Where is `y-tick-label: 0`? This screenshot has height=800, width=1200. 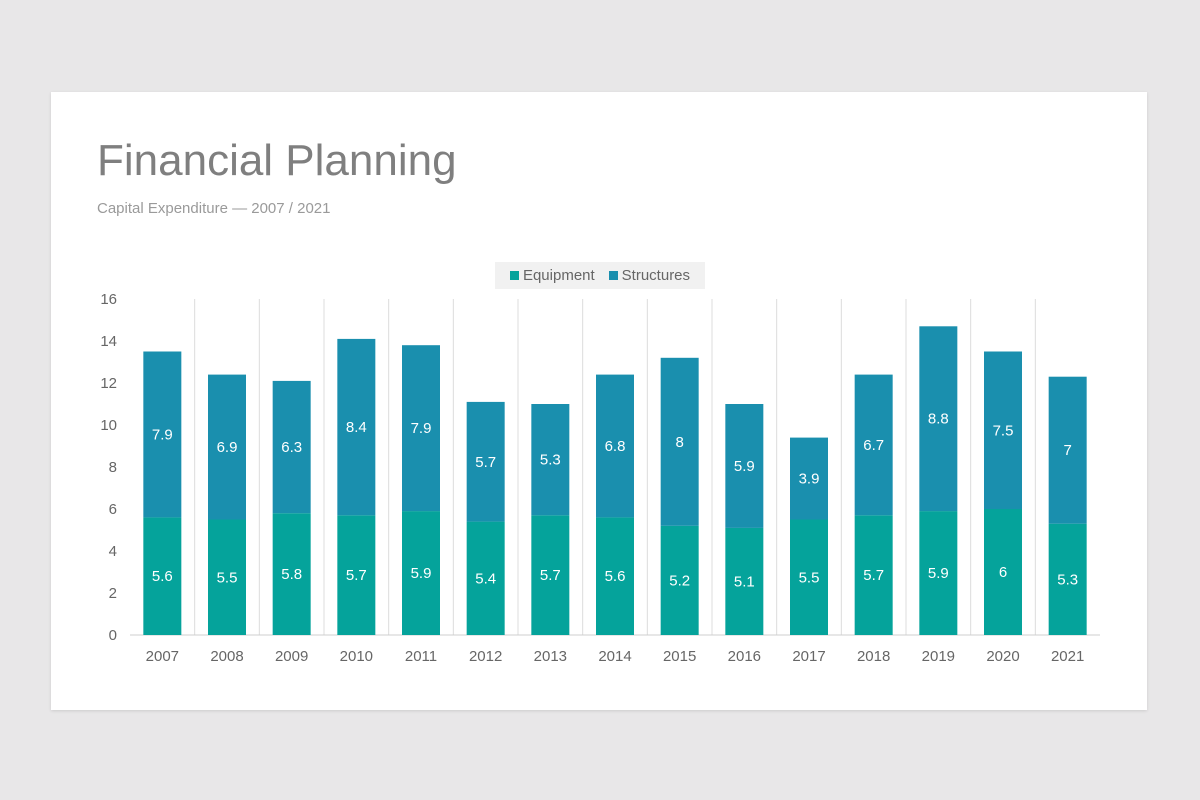
y-tick-label: 0 is located at coordinates (113, 635).